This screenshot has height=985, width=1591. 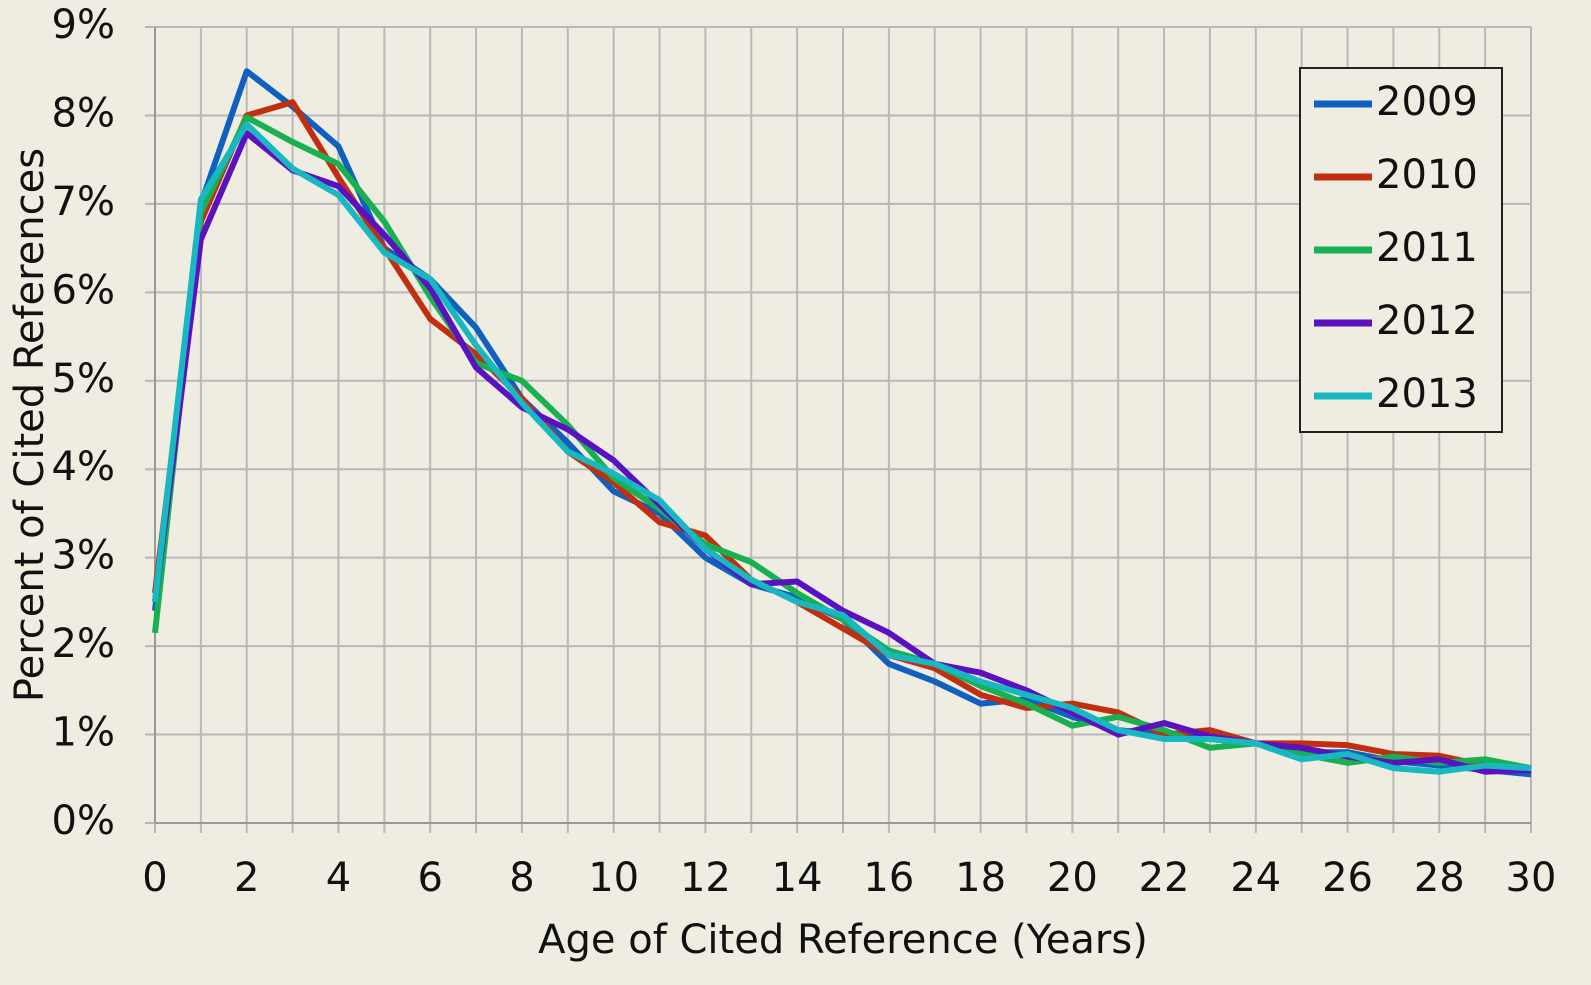 What do you see at coordinates (797, 878) in the screenshot?
I see `x-tick-label: 14` at bounding box center [797, 878].